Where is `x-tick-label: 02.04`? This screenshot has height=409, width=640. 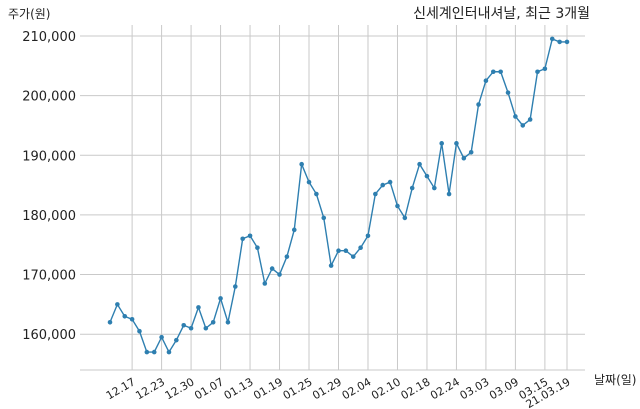
x-tick-label: 02.04 is located at coordinates (357, 388).